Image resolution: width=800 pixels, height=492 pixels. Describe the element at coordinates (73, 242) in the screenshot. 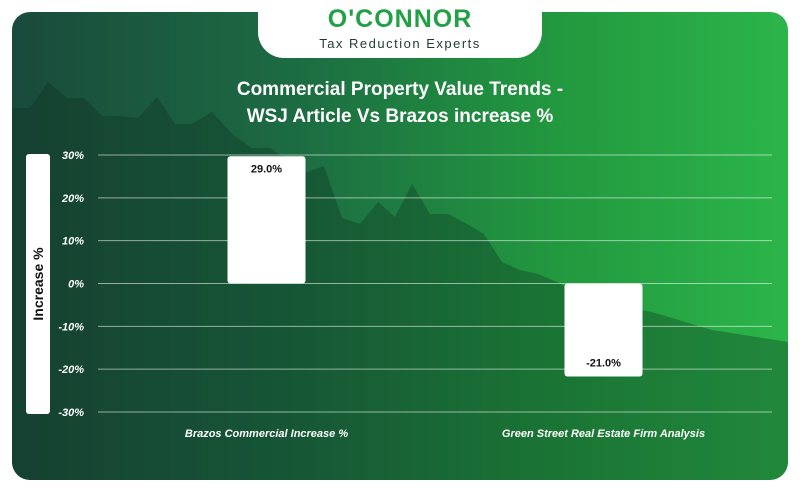

I see `y-tick-label: 10%` at that location.